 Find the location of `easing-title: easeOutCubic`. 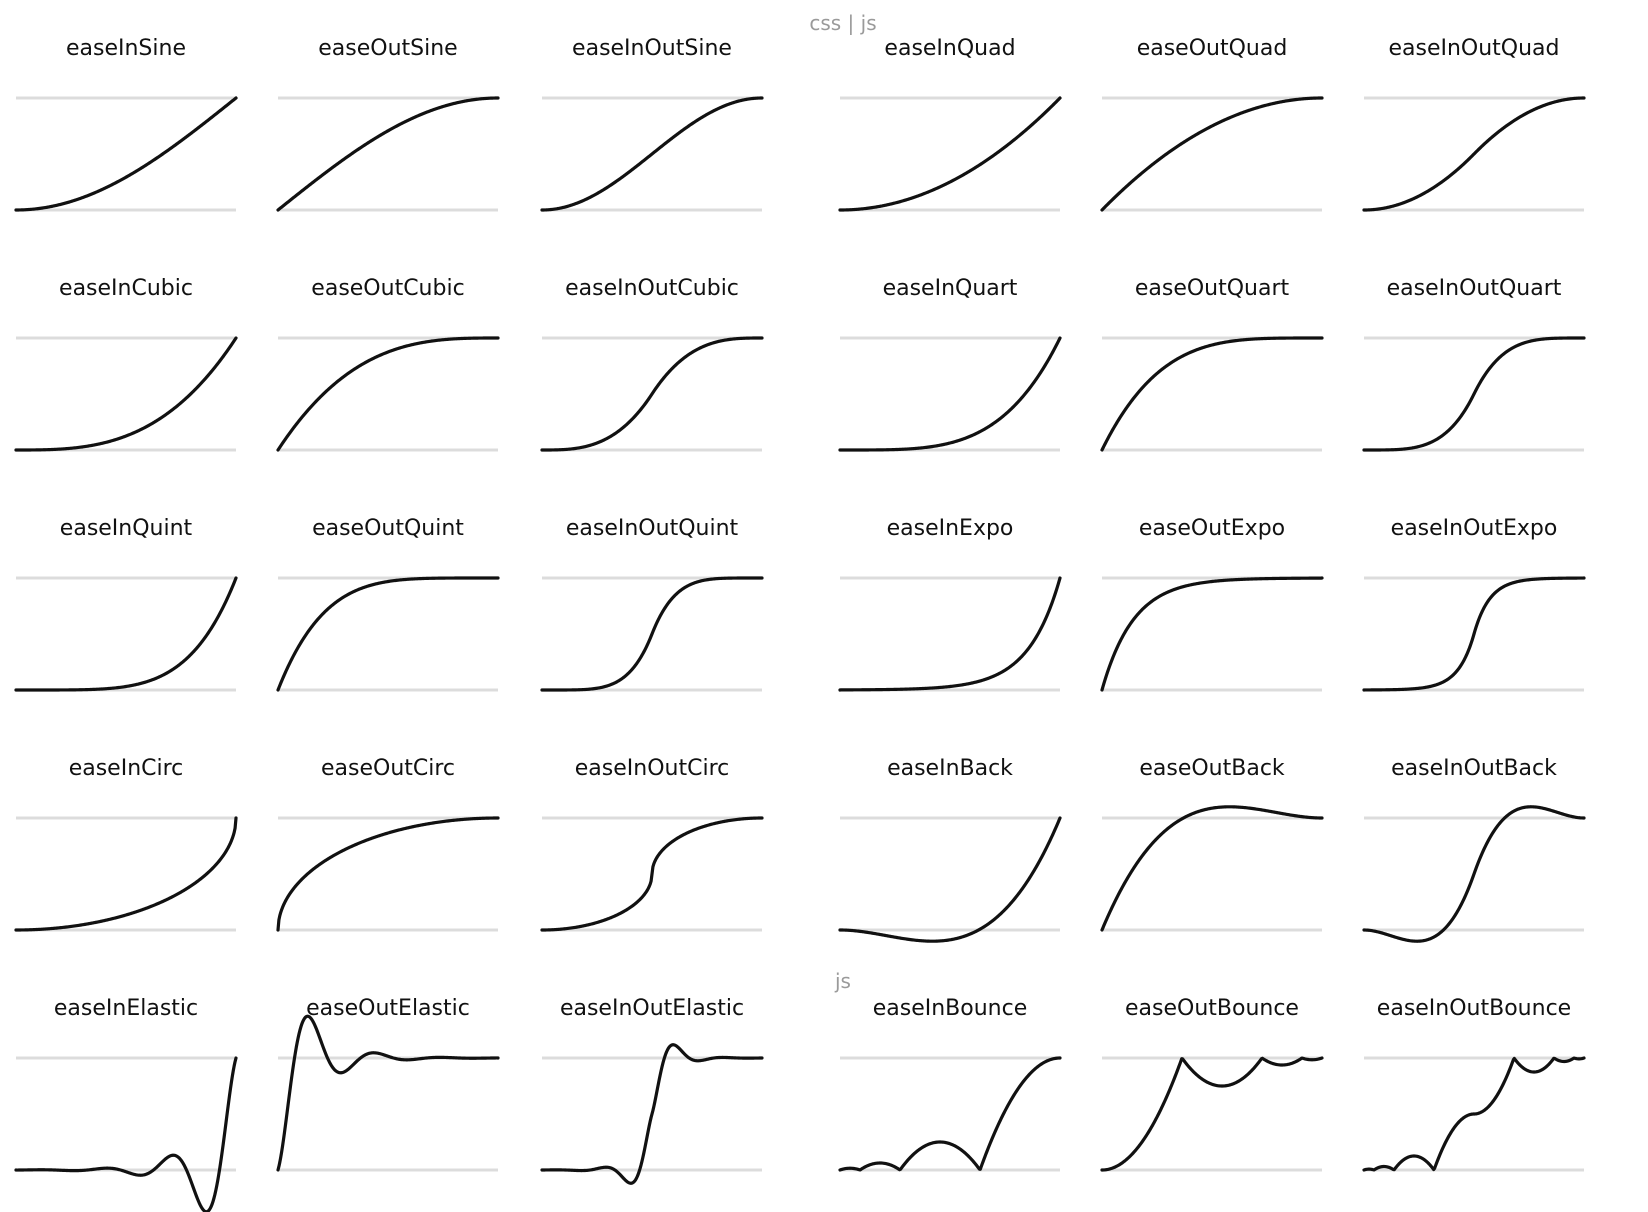

easing-title: easeOutCubic is located at coordinates (387, 288).